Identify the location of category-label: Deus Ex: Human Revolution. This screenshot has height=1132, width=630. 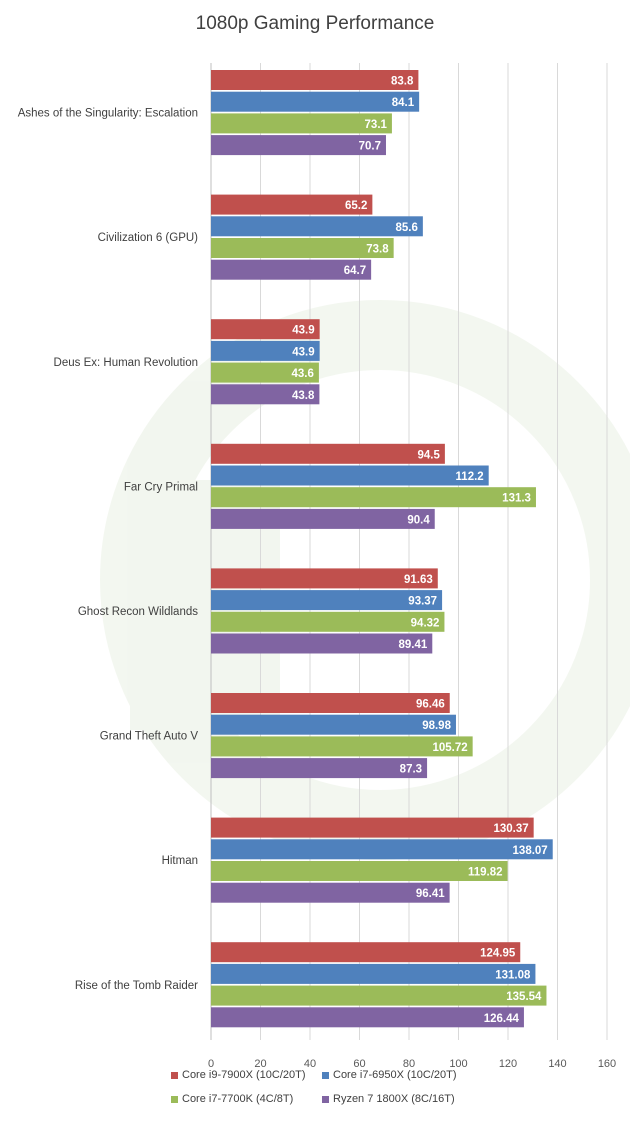
(126, 363).